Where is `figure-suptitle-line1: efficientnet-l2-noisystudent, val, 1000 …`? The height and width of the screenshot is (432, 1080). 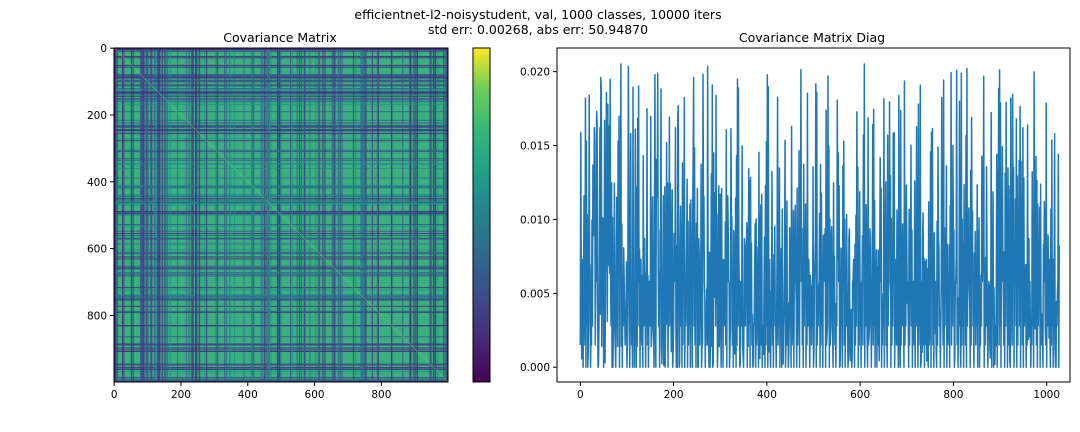 figure-suptitle-line1: efficientnet-l2-noisystudent, val, 1000 … is located at coordinates (537, 14).